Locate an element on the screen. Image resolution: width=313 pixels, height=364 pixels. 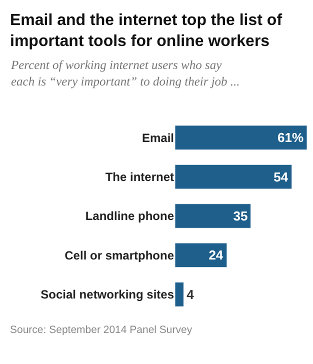
y-tick-label: The internet is located at coordinates (139, 177).